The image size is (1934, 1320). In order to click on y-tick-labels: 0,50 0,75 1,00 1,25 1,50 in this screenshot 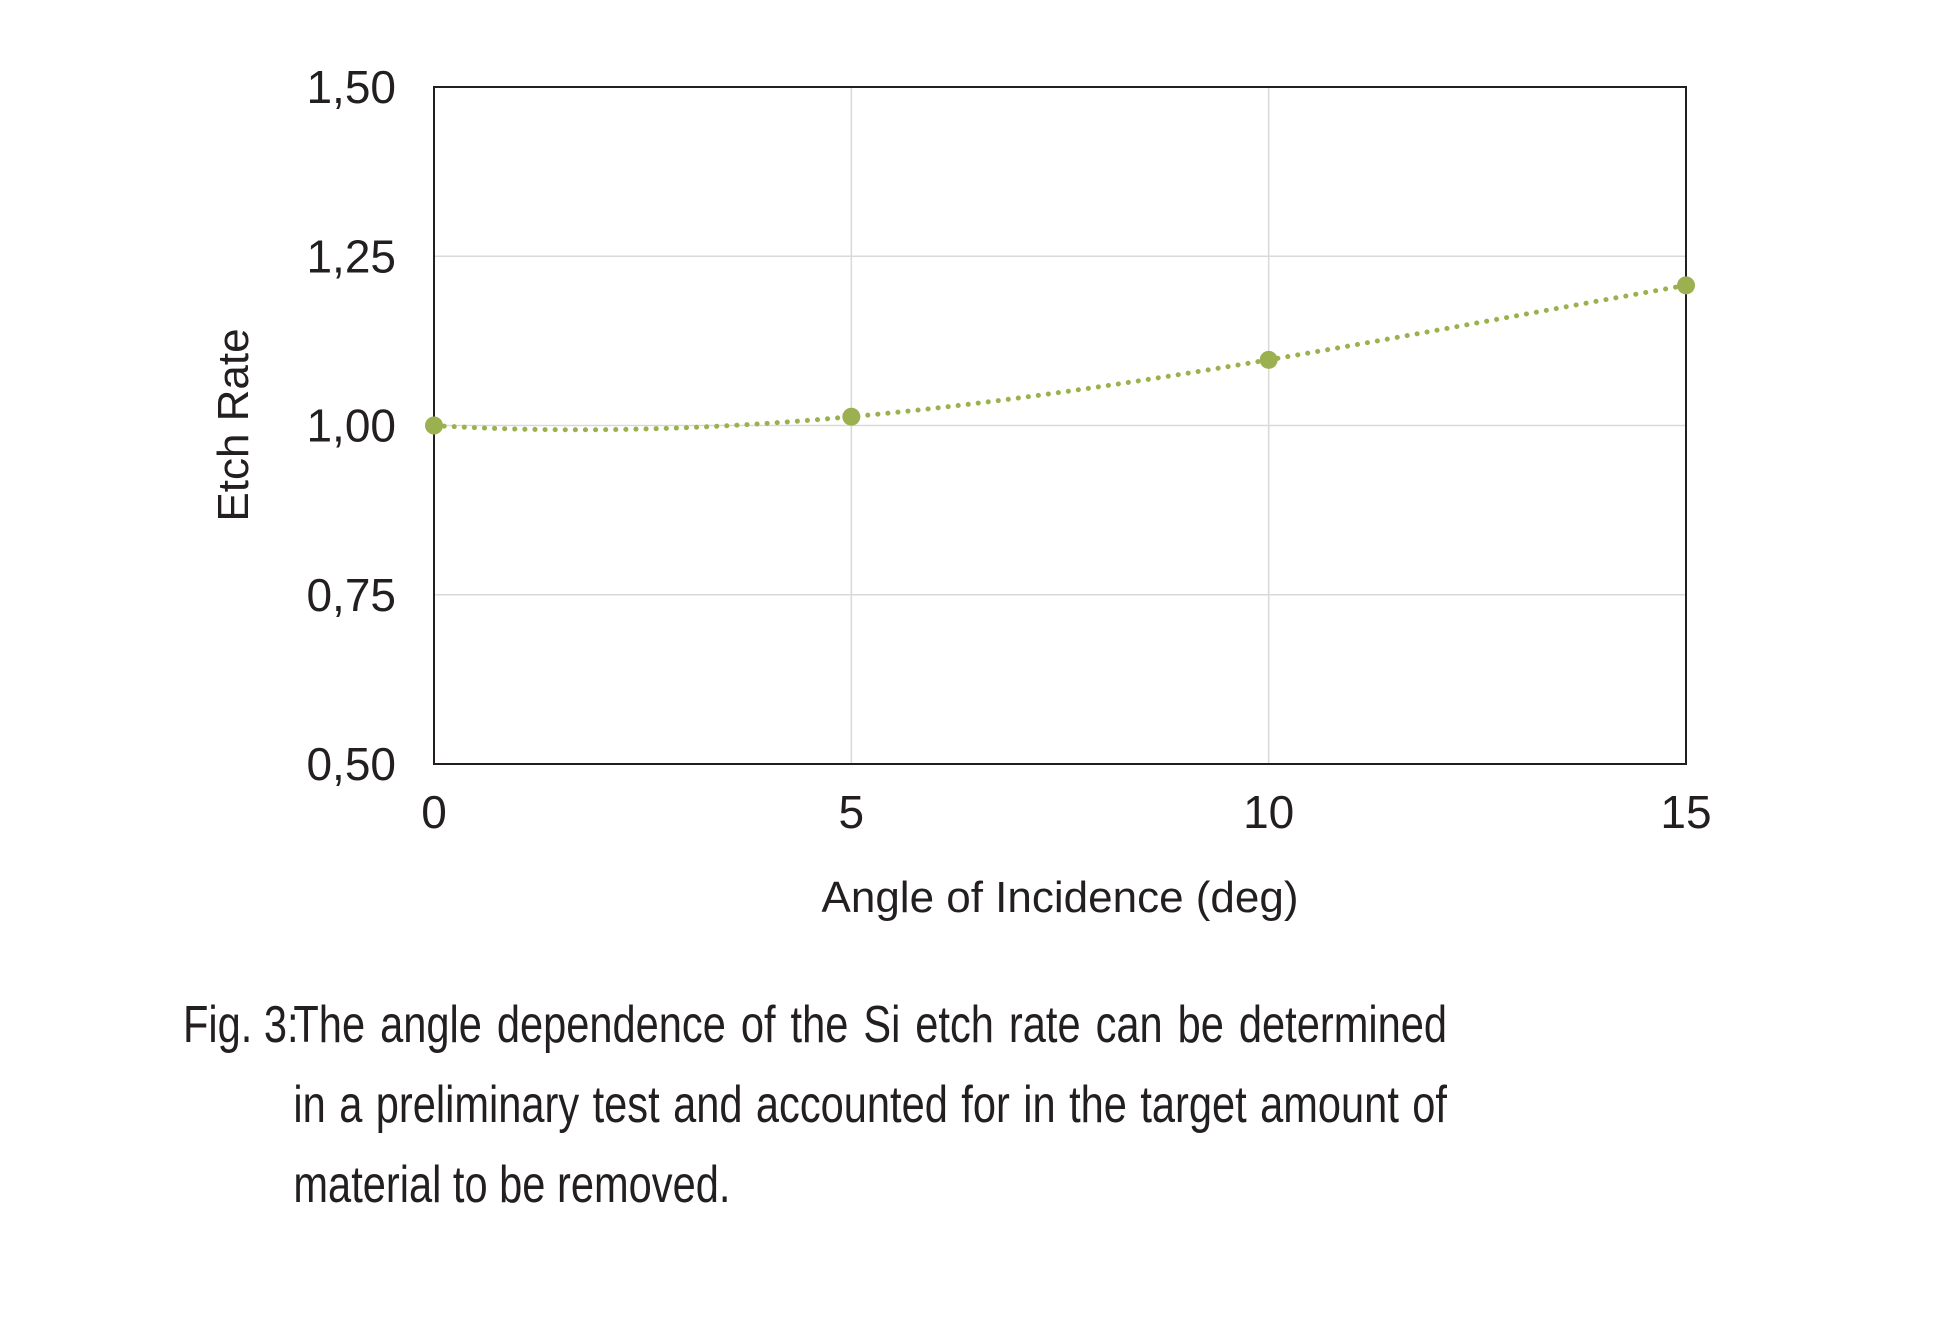, I will do `click(351, 425)`.